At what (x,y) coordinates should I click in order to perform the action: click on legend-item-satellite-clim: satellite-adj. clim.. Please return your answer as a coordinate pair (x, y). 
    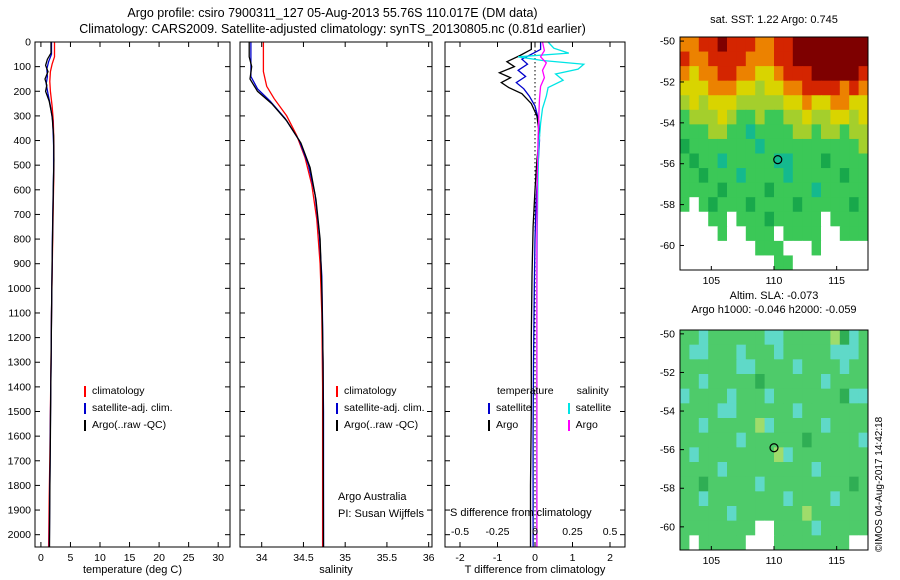
    Looking at the image, I should click on (380, 408).